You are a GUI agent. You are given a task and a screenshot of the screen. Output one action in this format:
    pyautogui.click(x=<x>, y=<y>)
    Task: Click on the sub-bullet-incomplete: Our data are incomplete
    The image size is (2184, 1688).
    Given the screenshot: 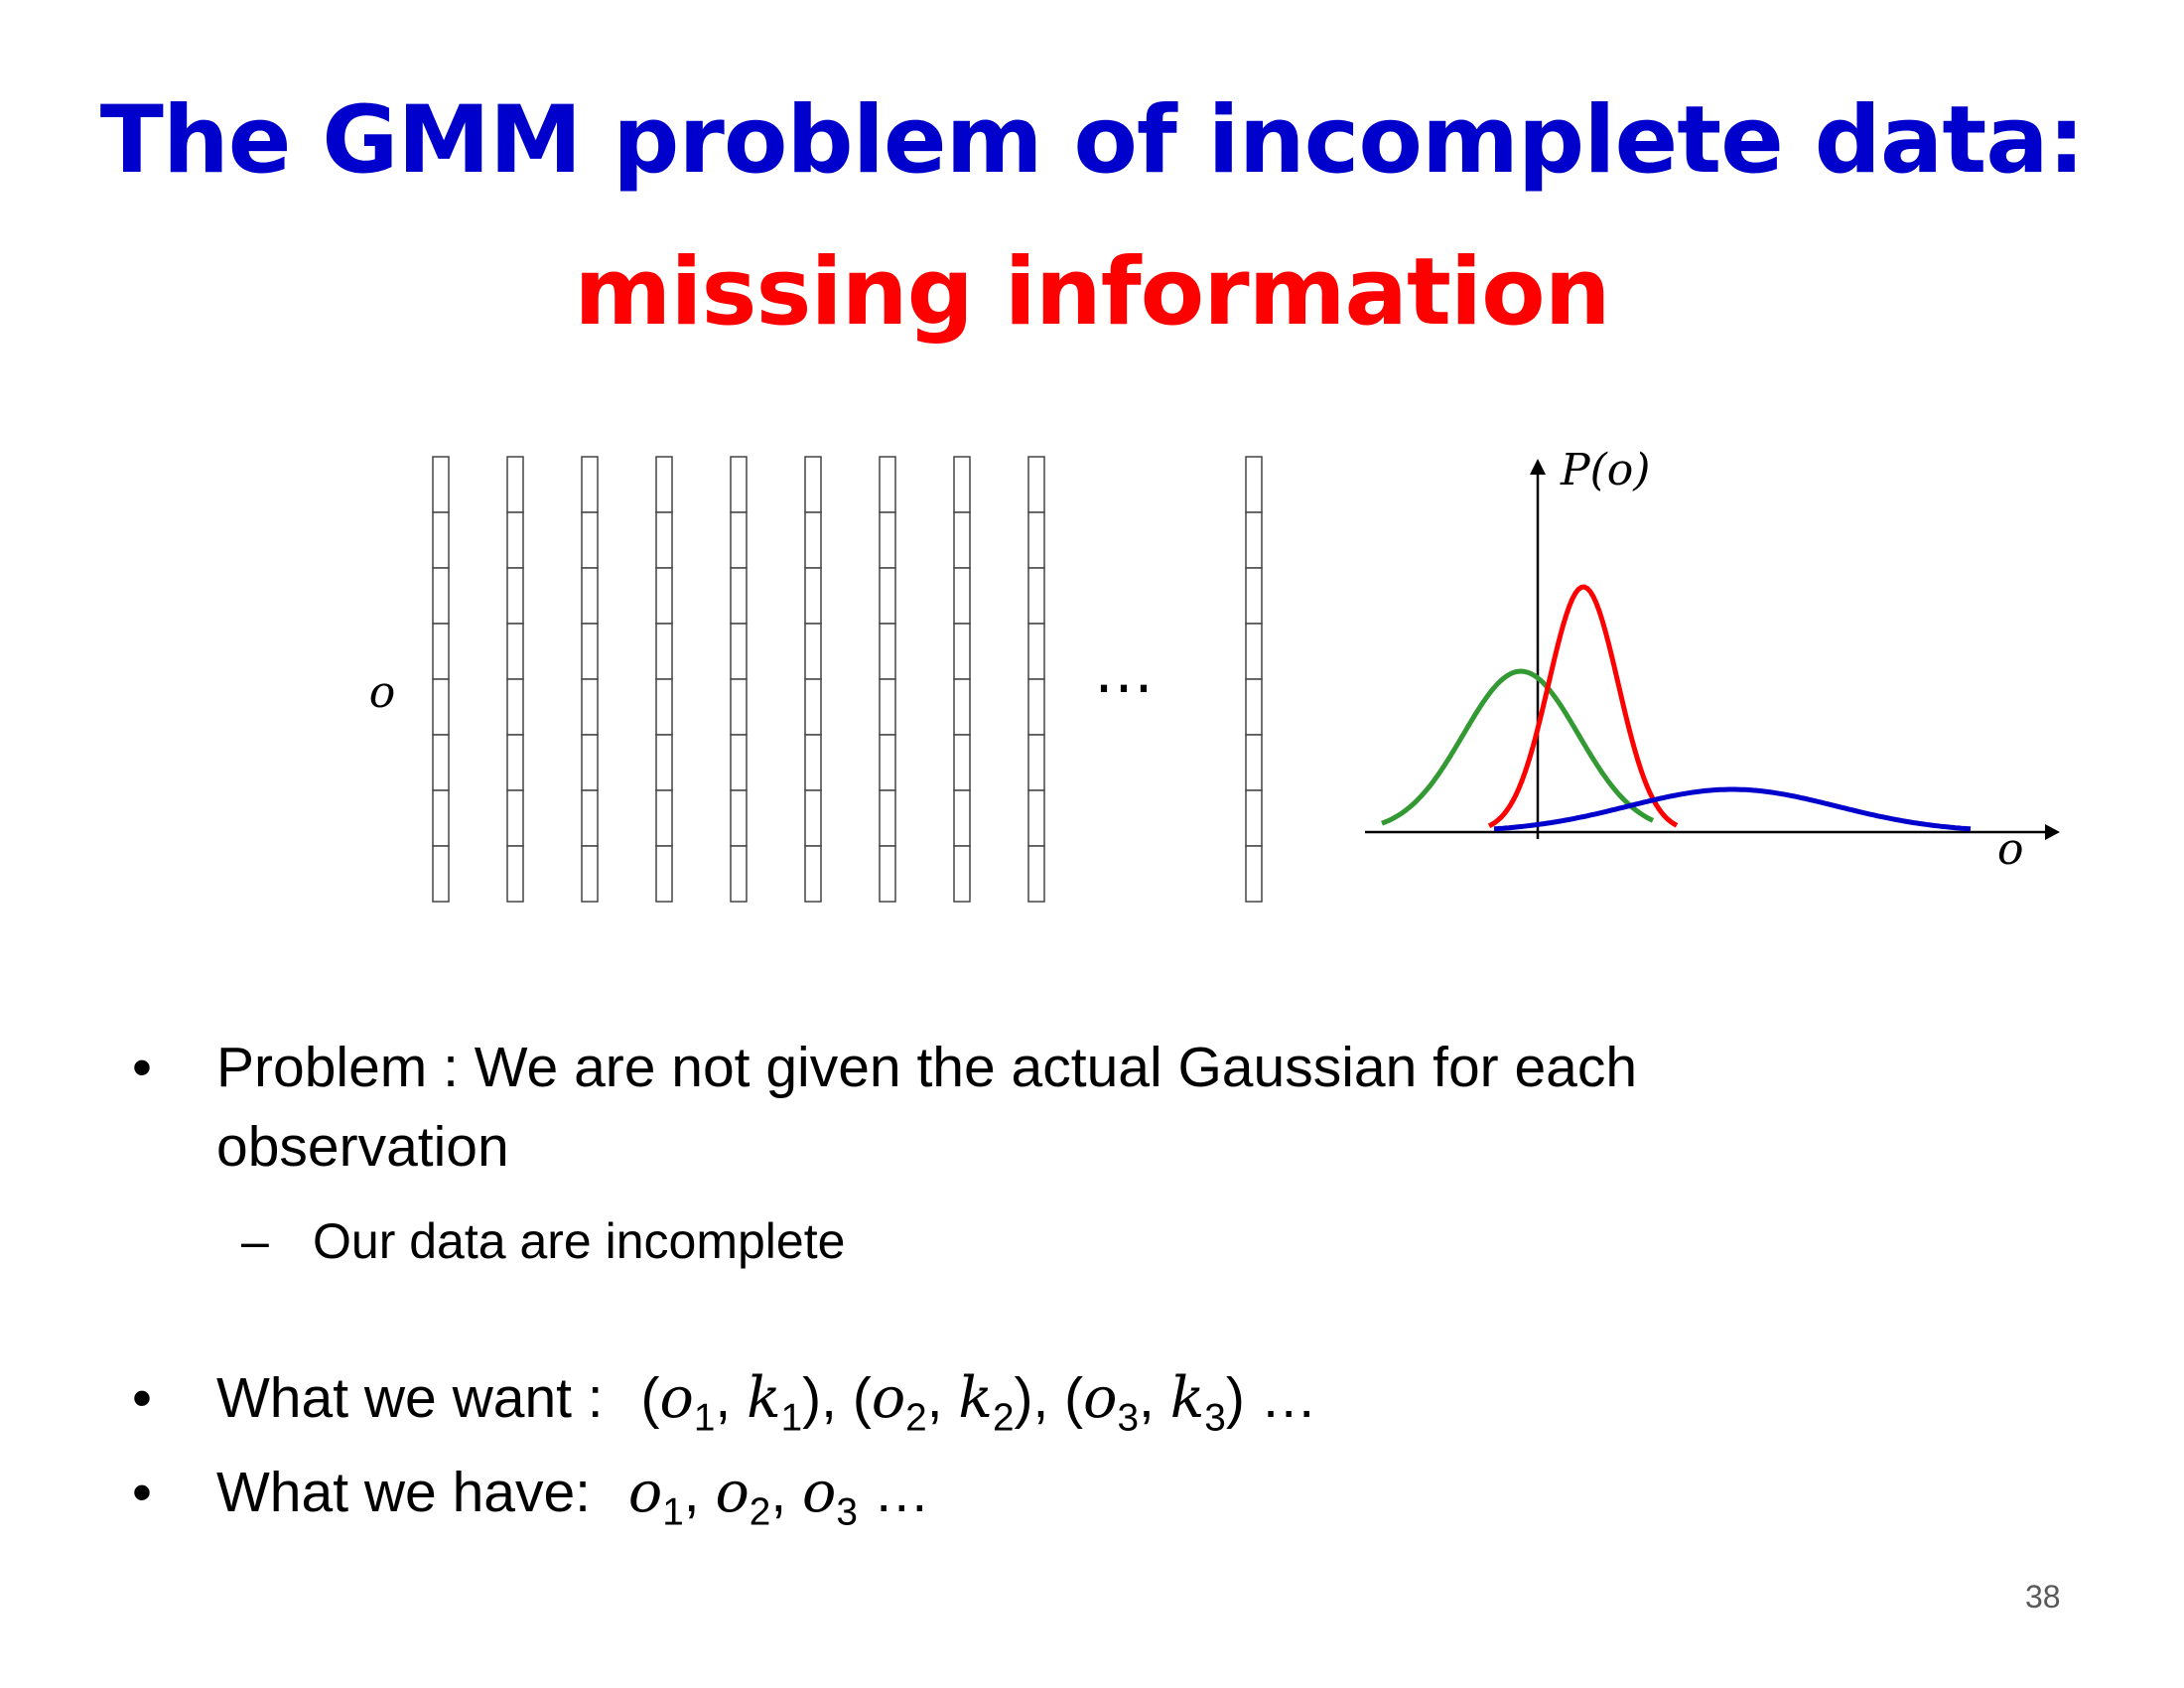 What is the action you would take?
    pyautogui.click(x=579, y=1241)
    